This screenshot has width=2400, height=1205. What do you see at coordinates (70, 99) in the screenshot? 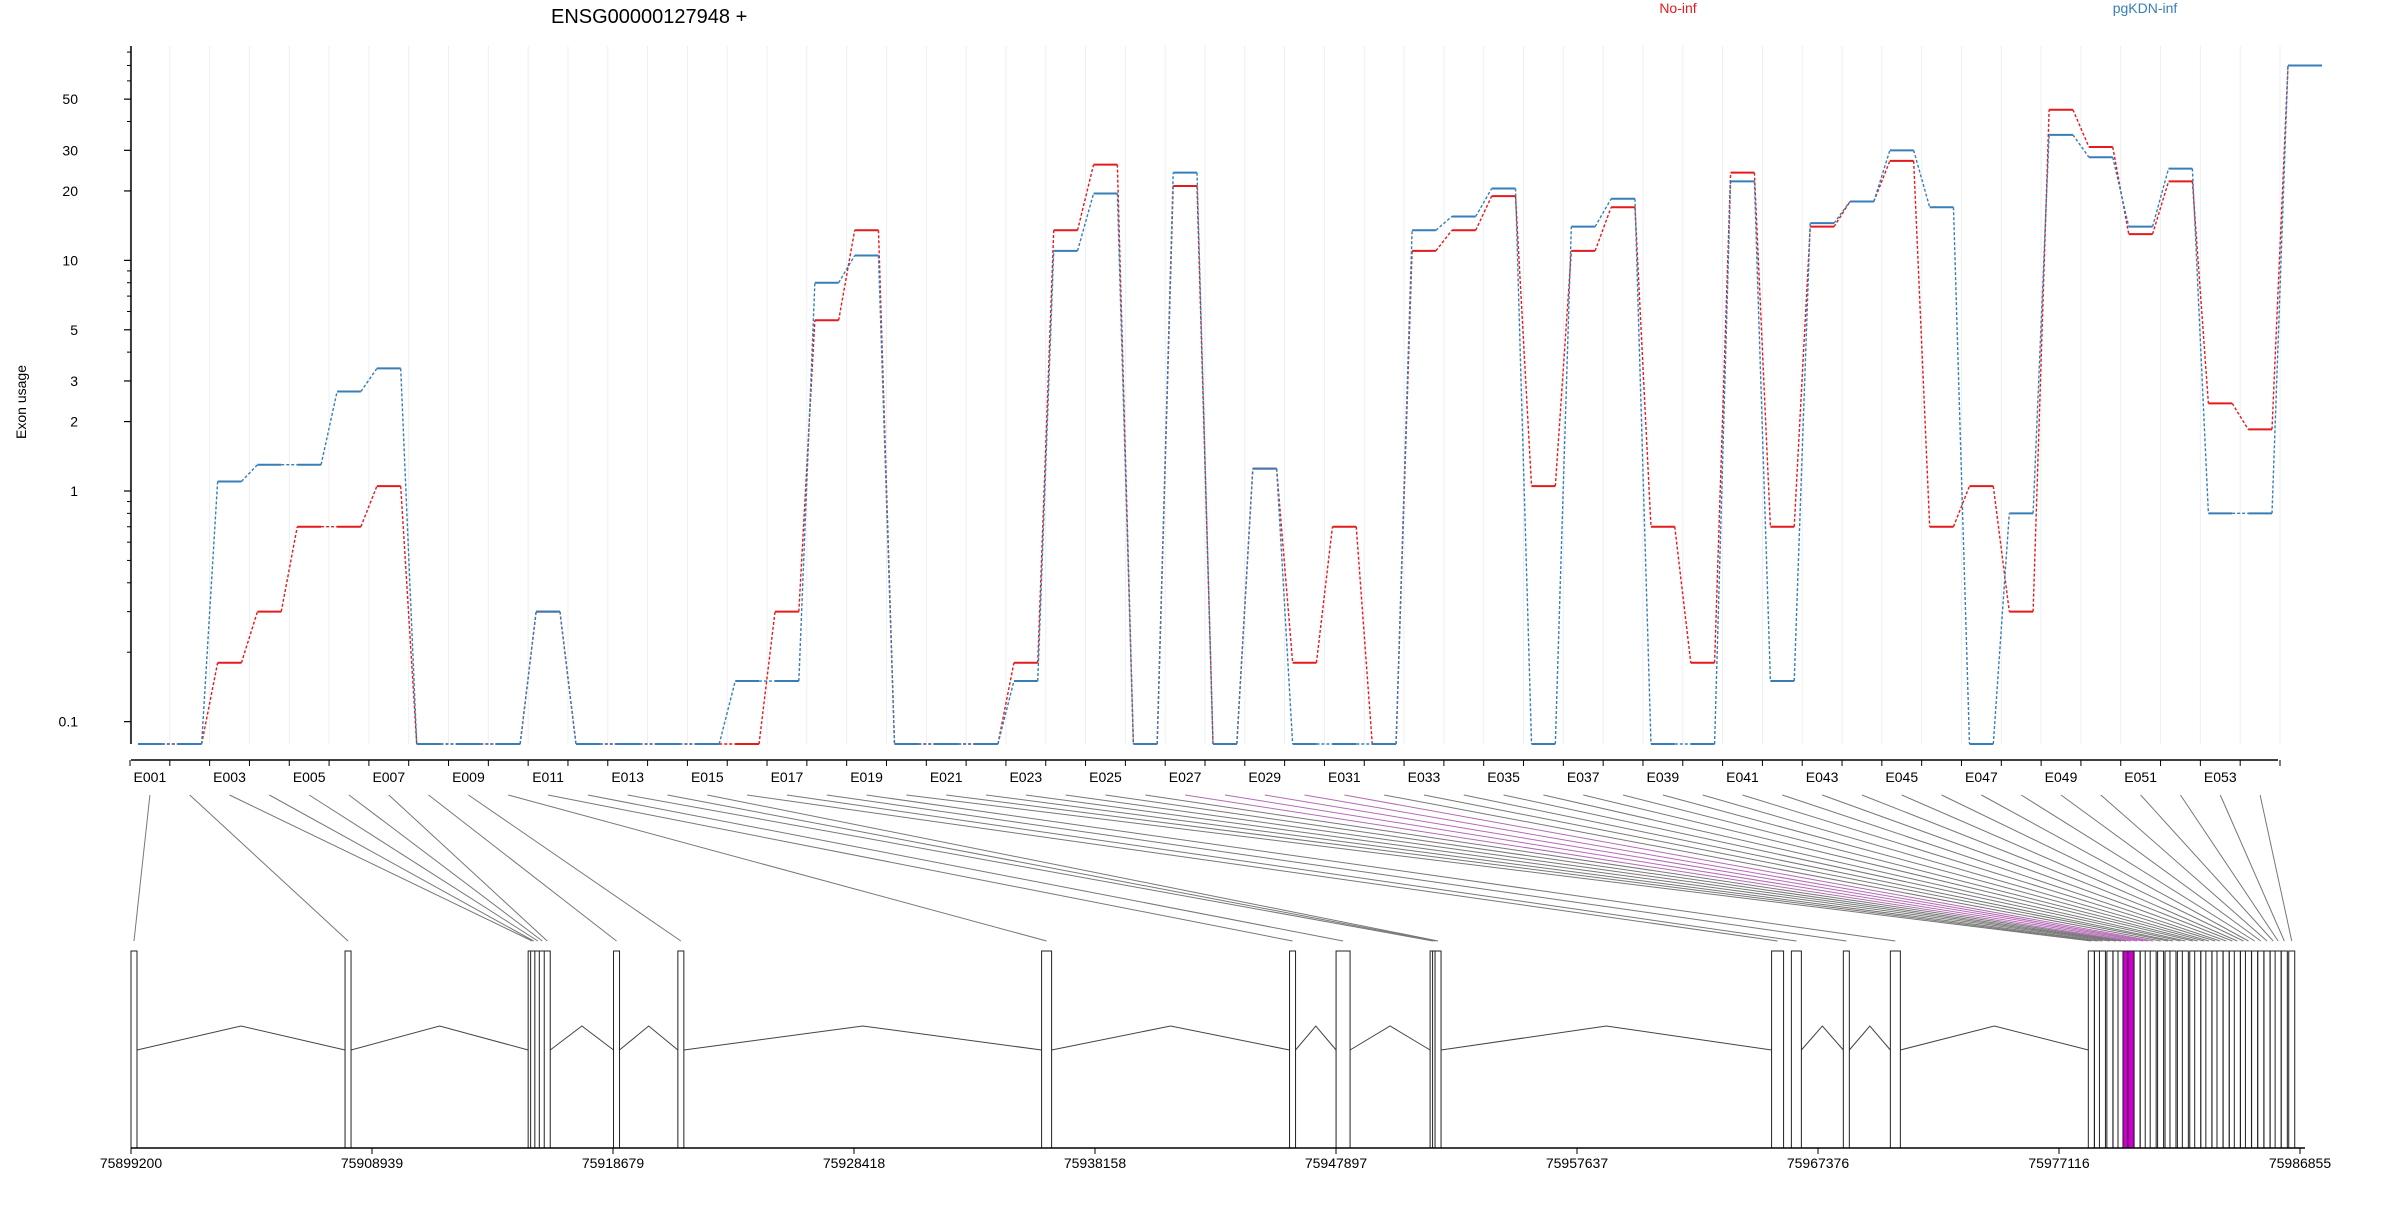
I see `y-tick-label: 50` at bounding box center [70, 99].